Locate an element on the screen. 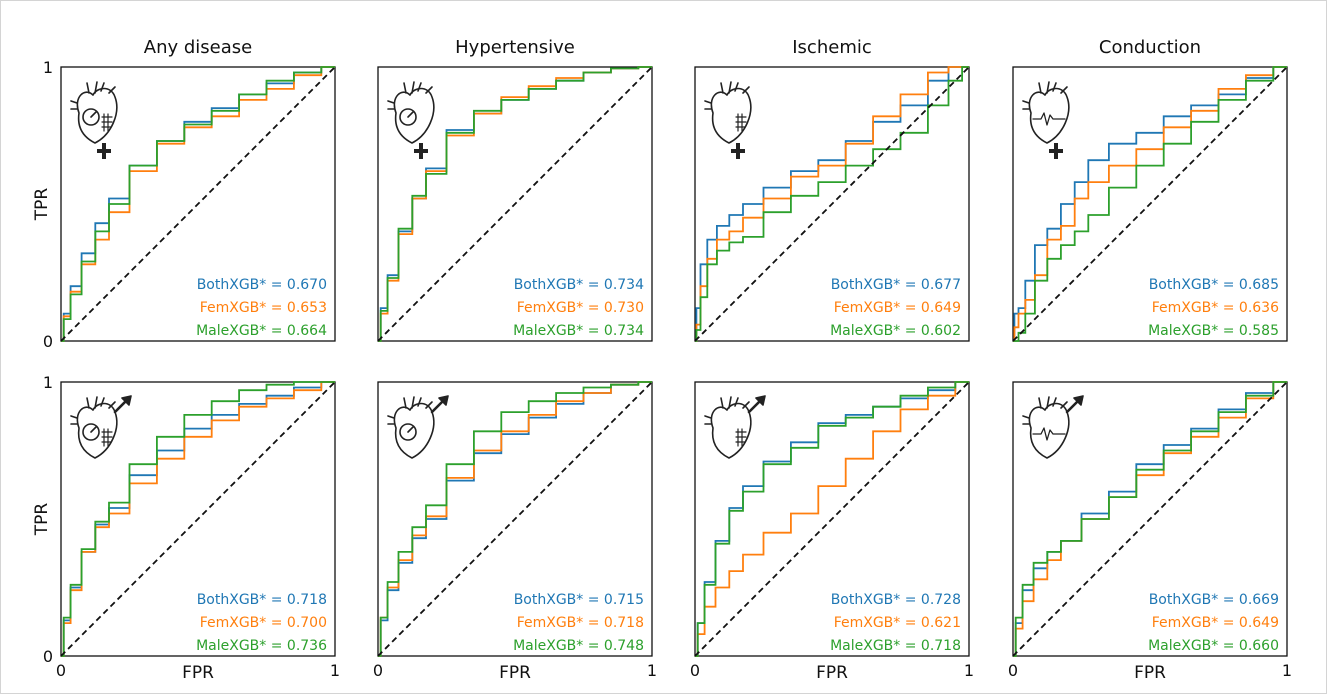 This screenshot has height=695, width=1328. auc-label-malexgb: MaleXGB* = 0.718 is located at coordinates (895, 646).